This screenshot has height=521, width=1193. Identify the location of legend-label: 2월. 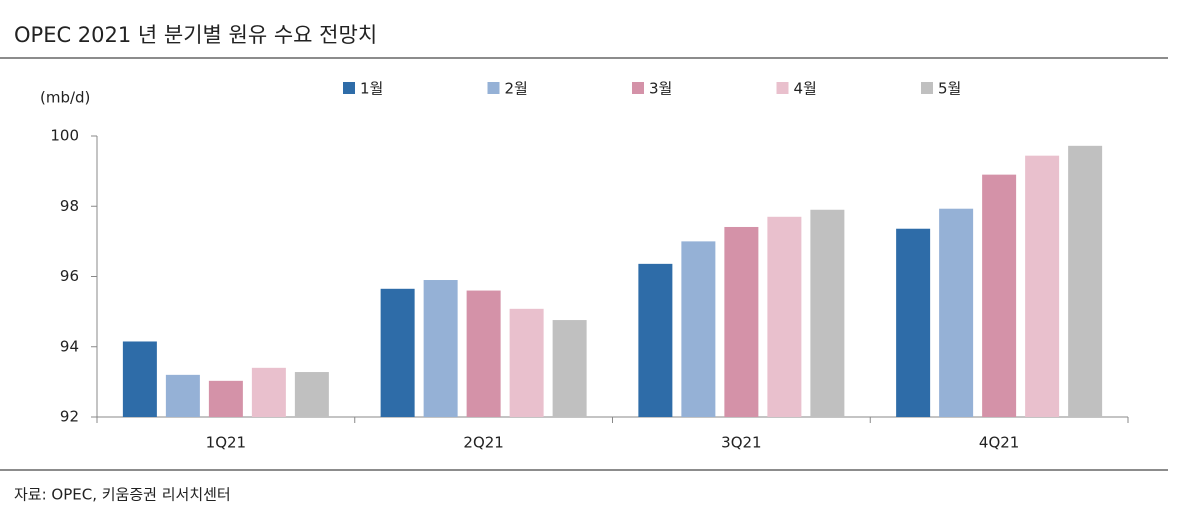
(516, 89).